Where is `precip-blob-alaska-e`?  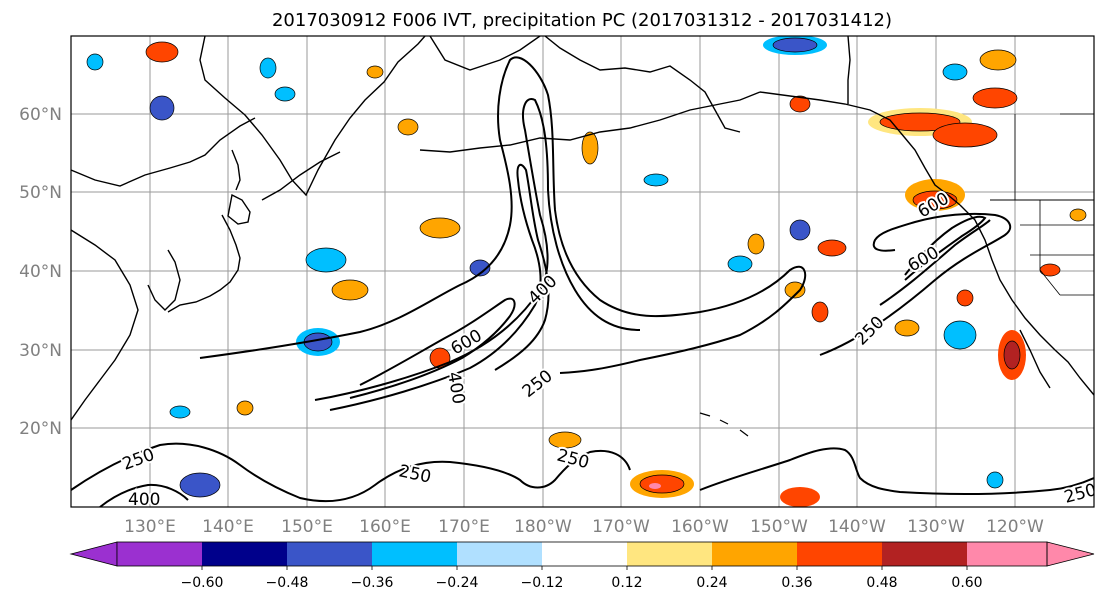
precip-blob-alaska-e is located at coordinates (998, 60).